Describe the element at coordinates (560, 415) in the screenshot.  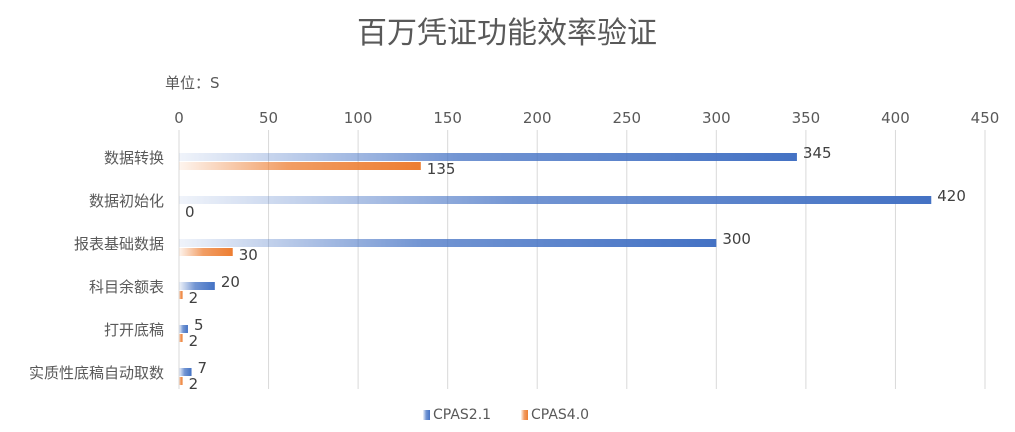
I see `legend-label: CPAS4.0` at that location.